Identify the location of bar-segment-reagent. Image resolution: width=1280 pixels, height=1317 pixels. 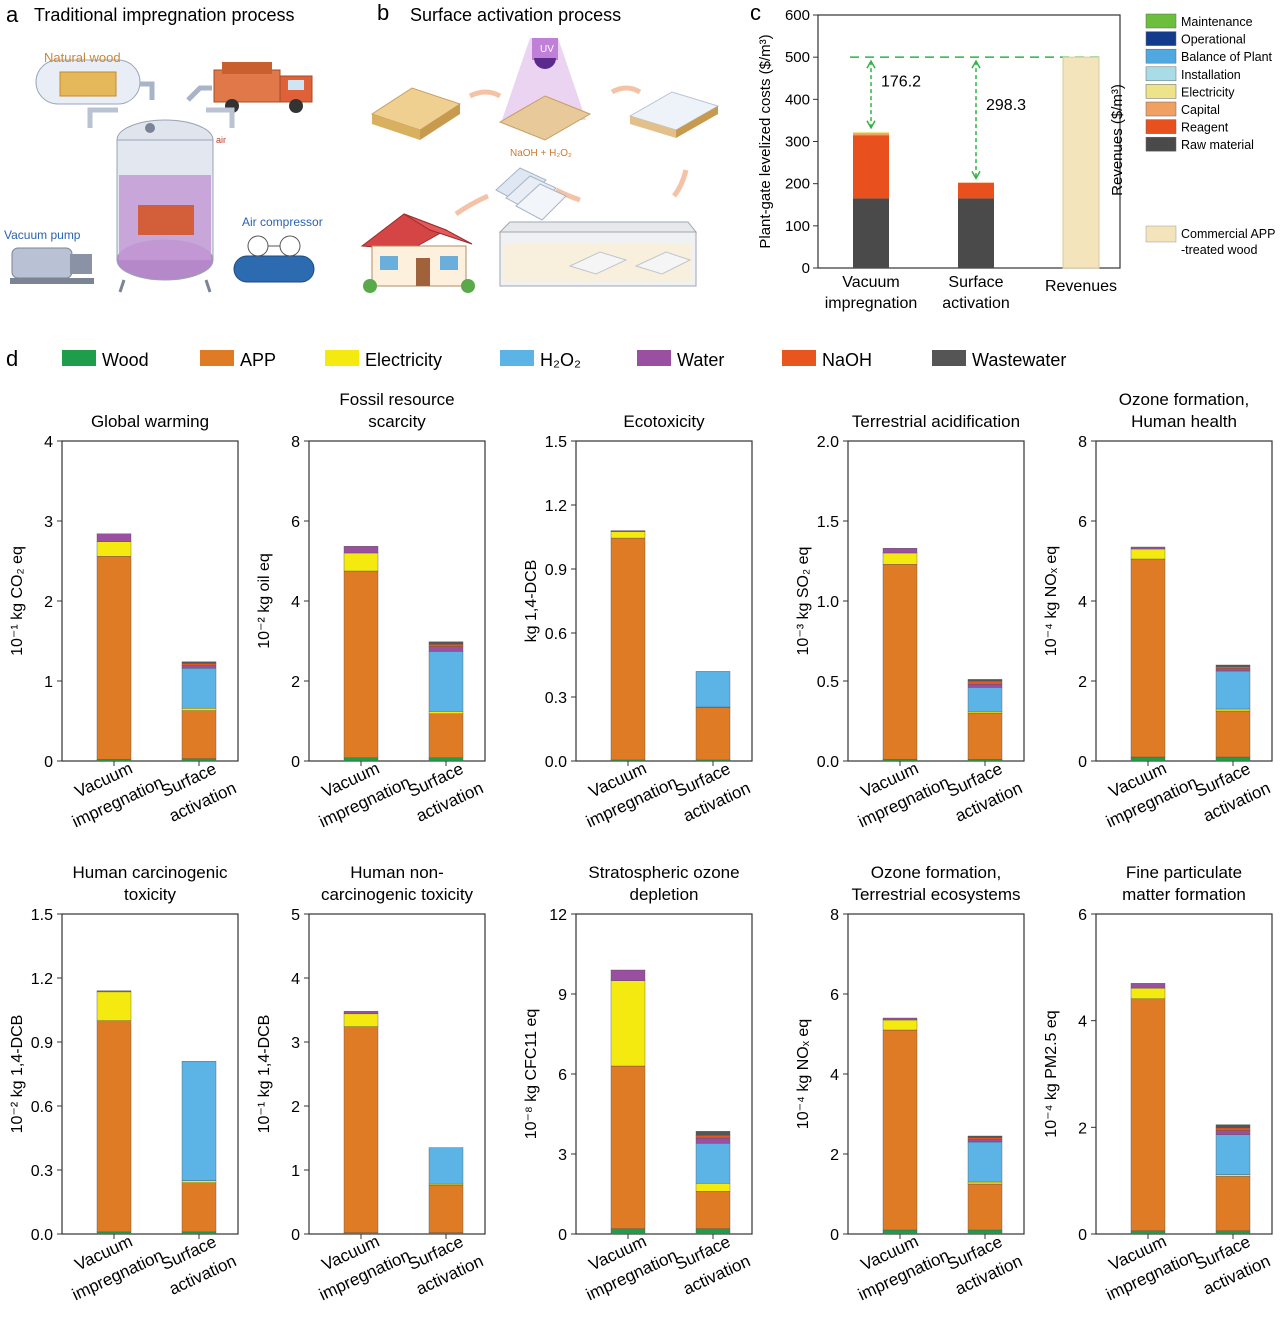
(871, 167).